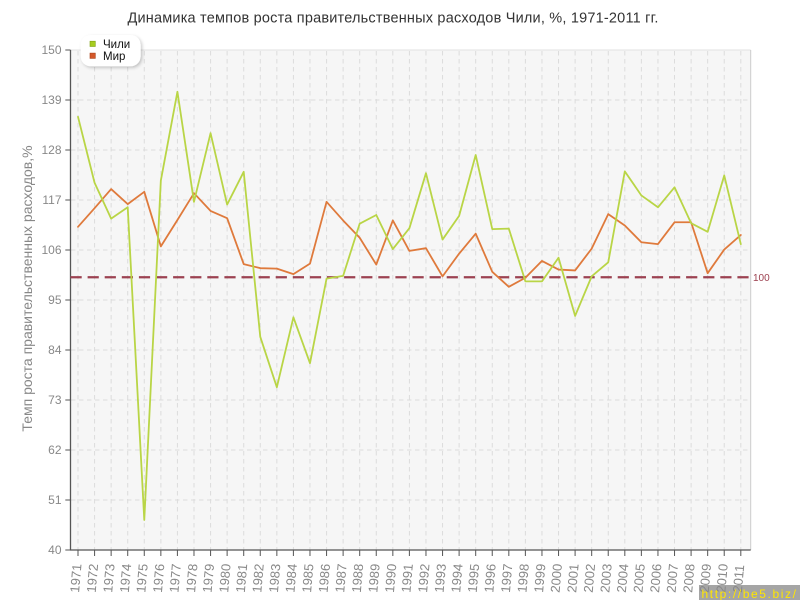 Image resolution: width=800 pixels, height=600 pixels. What do you see at coordinates (406, 578) in the screenshot?
I see `svg-text: 1991` at bounding box center [406, 578].